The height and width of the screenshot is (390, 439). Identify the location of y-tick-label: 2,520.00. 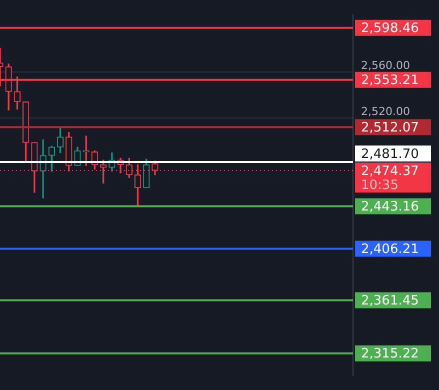
(385, 111).